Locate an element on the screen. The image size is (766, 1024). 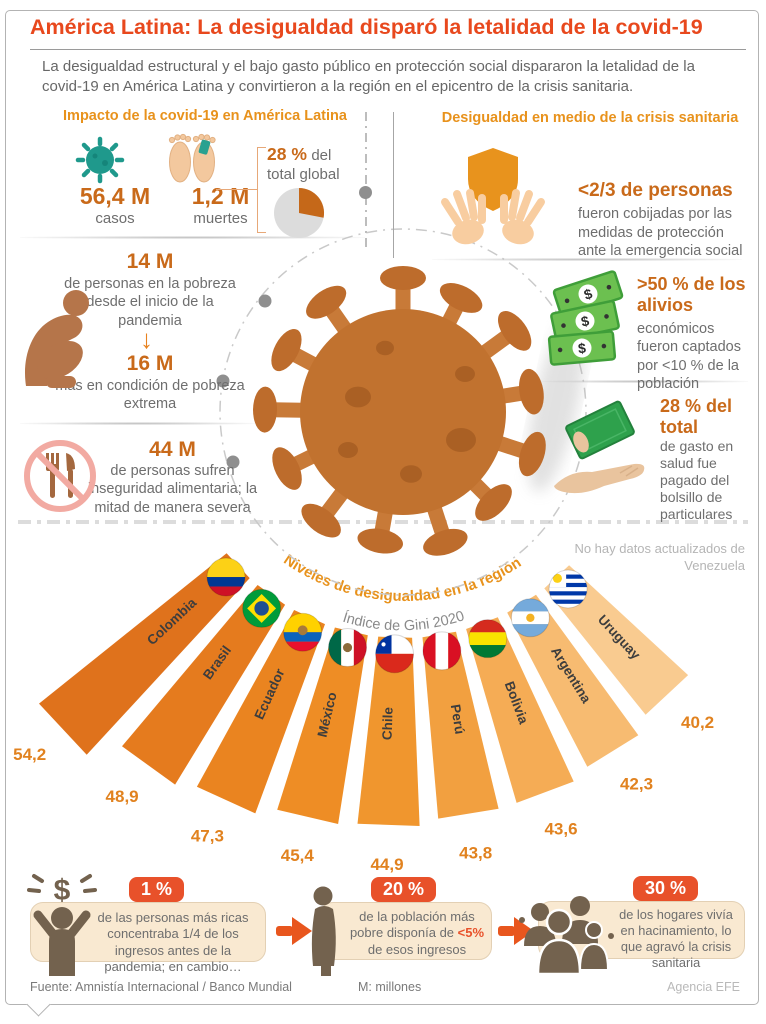
rich-person-dollar-icon: $ is located at coordinates (62, 925).